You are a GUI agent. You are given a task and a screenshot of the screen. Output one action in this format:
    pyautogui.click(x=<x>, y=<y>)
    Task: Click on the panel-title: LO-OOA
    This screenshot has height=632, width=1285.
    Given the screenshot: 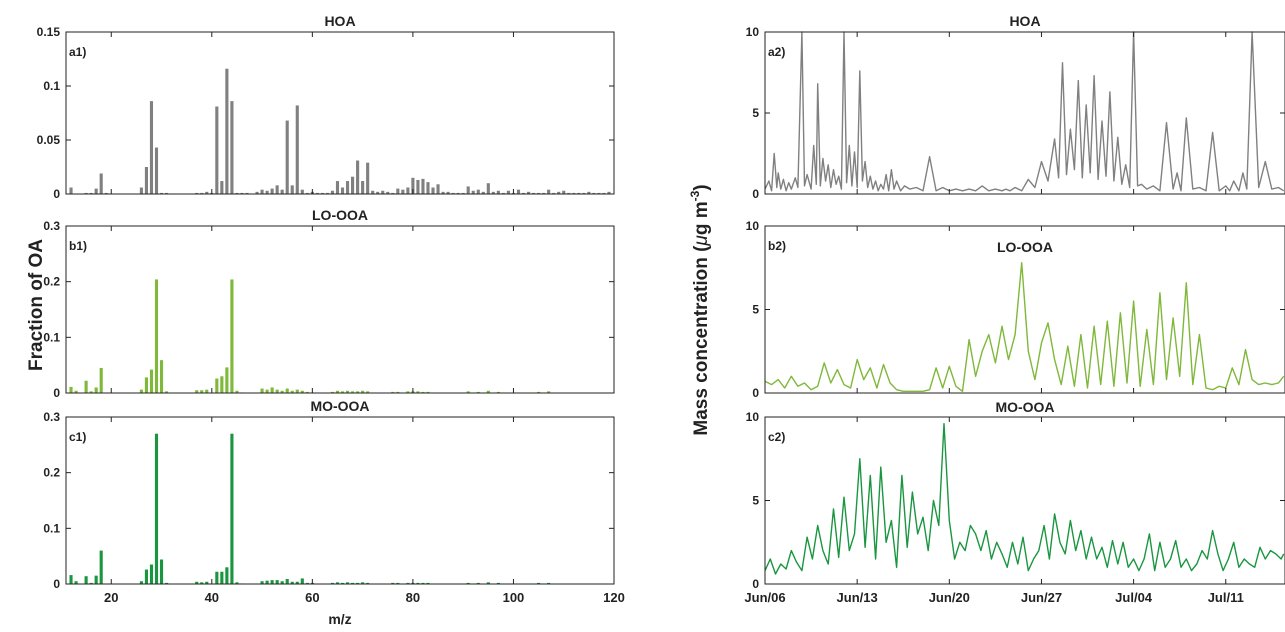 What is the action you would take?
    pyautogui.click(x=1025, y=247)
    